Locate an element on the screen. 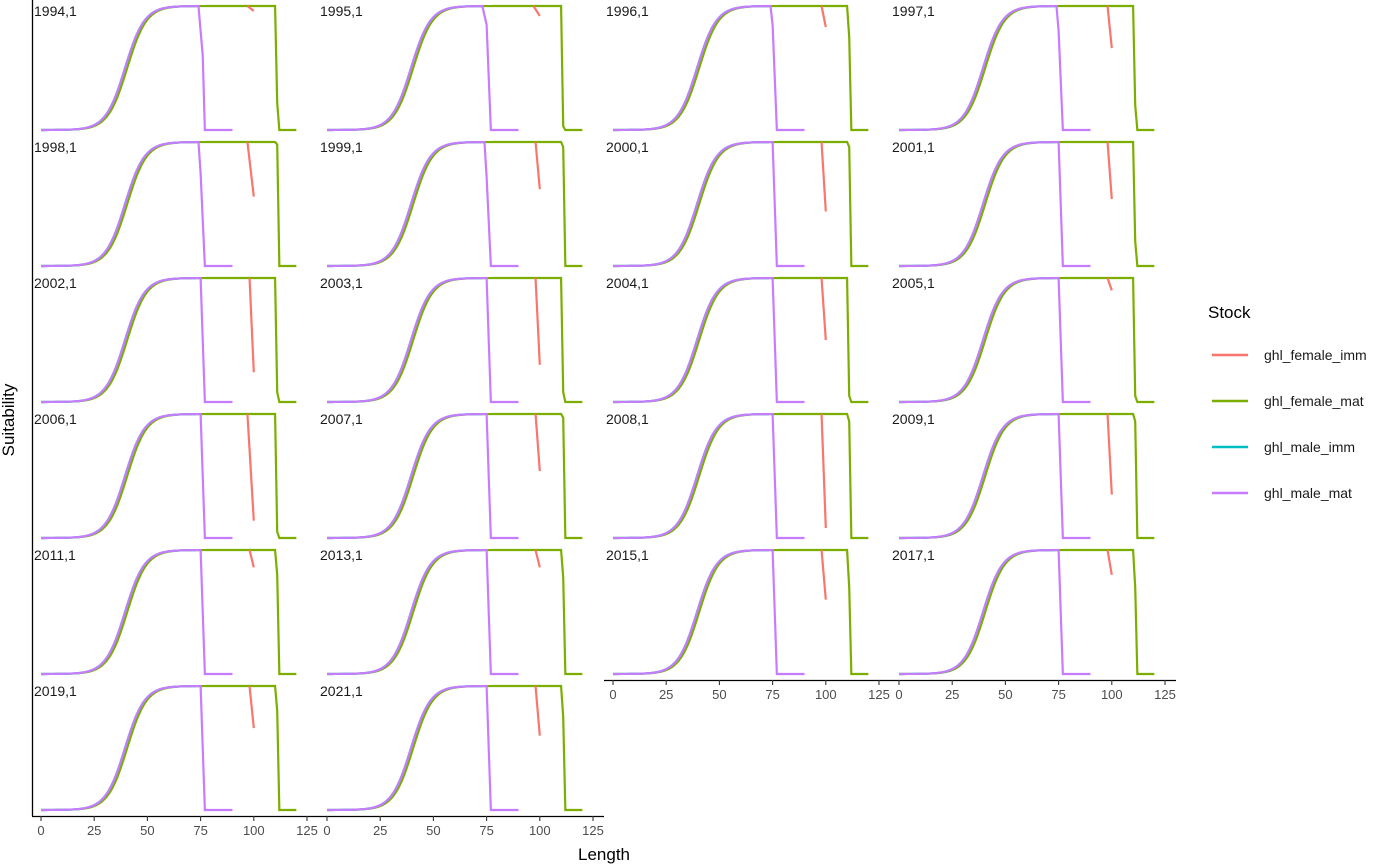 The height and width of the screenshot is (866, 1400). facet-panel: 1998,1 is located at coordinates (165, 203).